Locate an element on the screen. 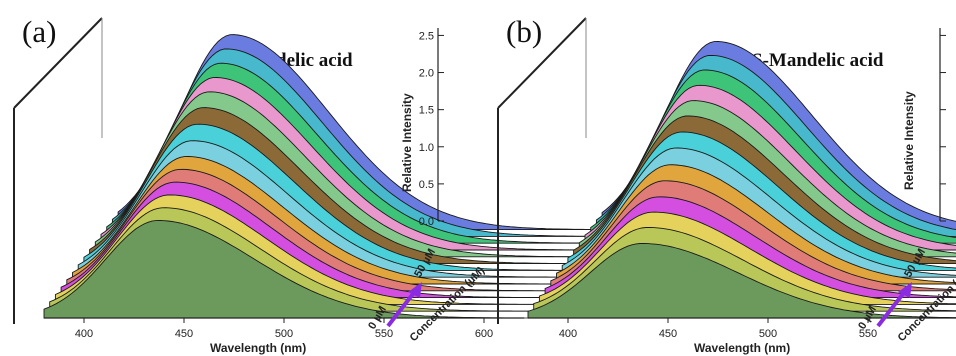 This screenshot has width=956, height=356. panel-label-a: (a) is located at coordinates (39, 31).